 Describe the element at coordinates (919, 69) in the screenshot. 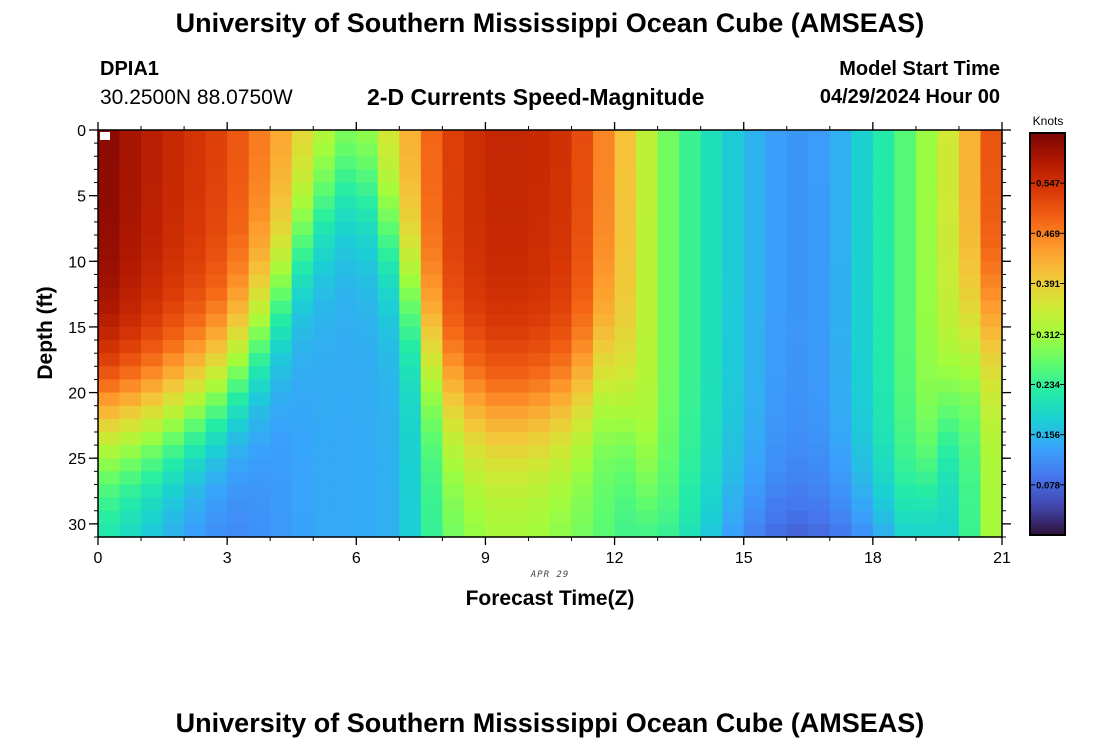

I see `model-start-label: Model Start Time` at that location.